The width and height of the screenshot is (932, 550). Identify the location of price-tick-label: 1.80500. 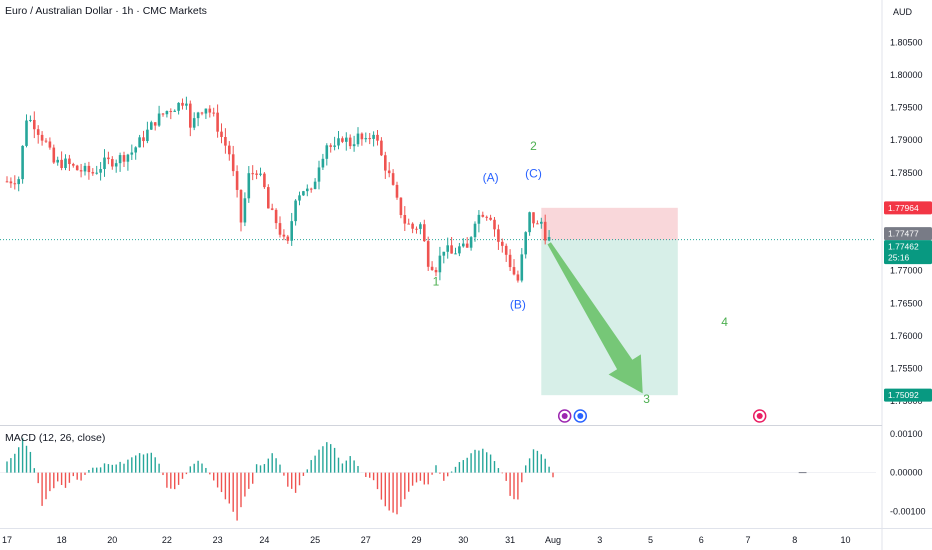
(906, 42).